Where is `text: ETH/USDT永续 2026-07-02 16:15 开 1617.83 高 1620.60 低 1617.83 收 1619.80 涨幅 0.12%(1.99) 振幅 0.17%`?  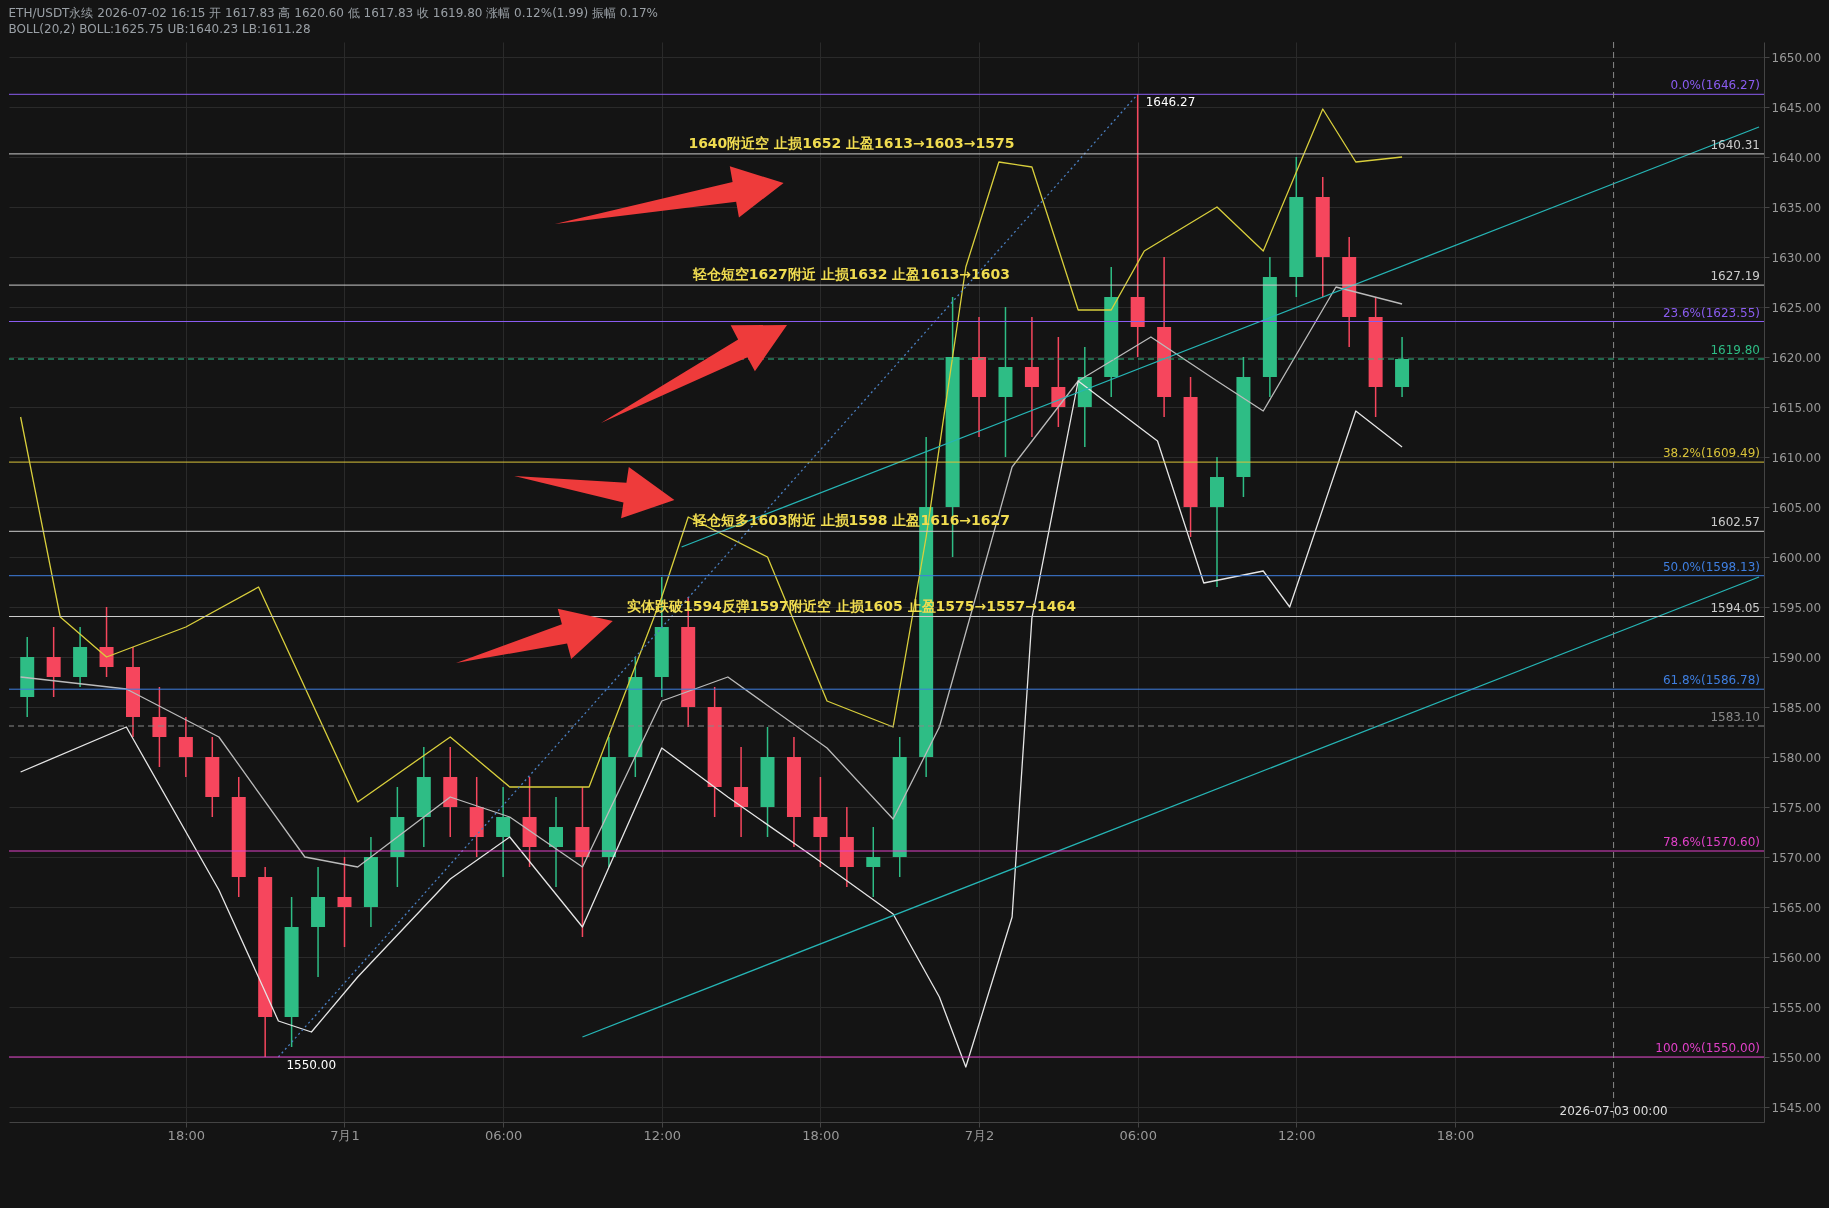 text: ETH/USDT永续 2026-07-02 16:15 开 1617.83 高 1620.60 低 1617.83 收 1619.80 涨幅 0.12%(1.99) 振幅 0.17% is located at coordinates (333, 12).